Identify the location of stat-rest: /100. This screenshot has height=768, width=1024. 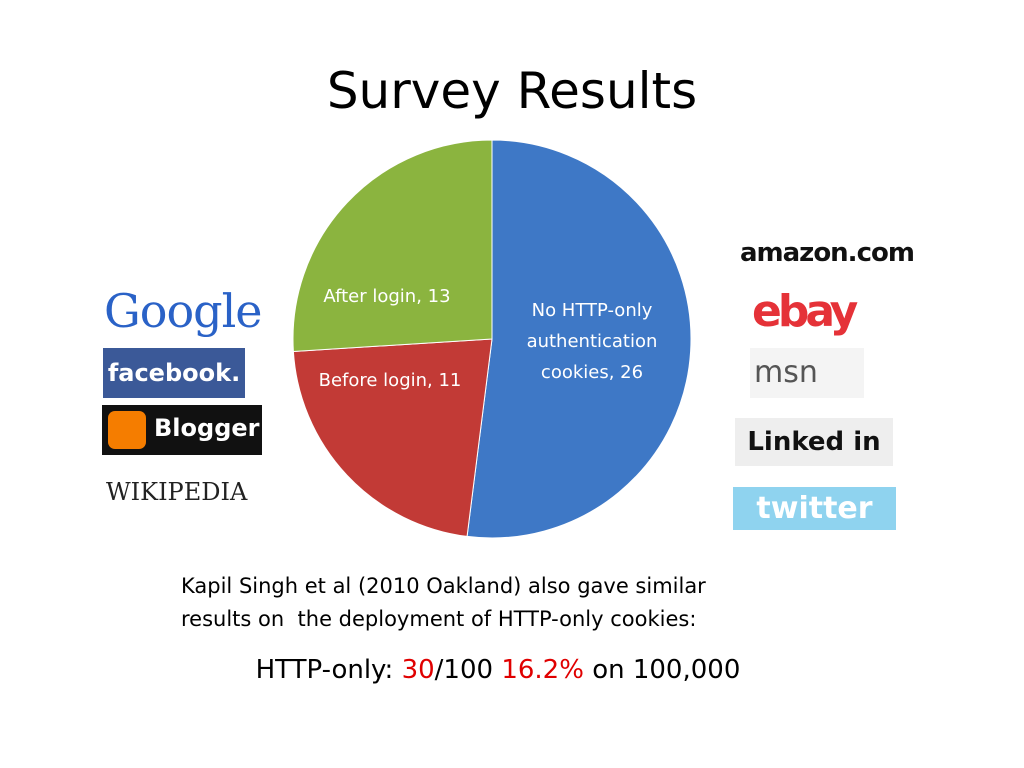
(468, 670).